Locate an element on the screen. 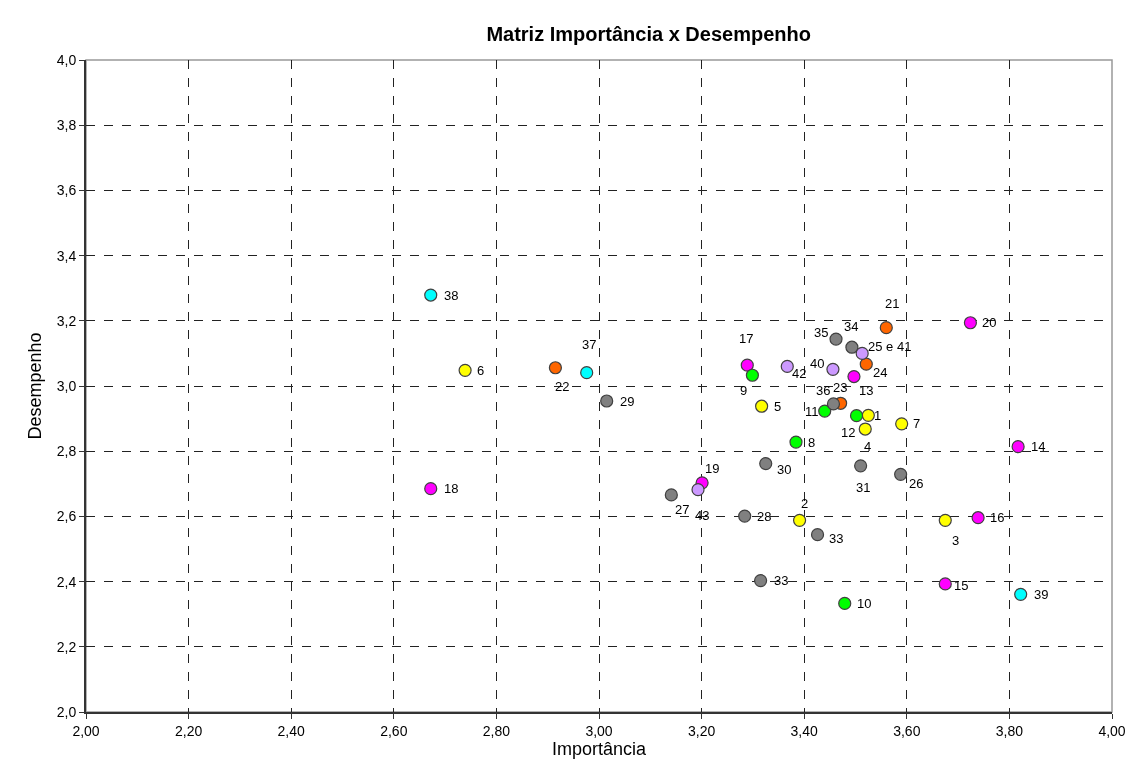  annotation: 28 is located at coordinates (764, 516).